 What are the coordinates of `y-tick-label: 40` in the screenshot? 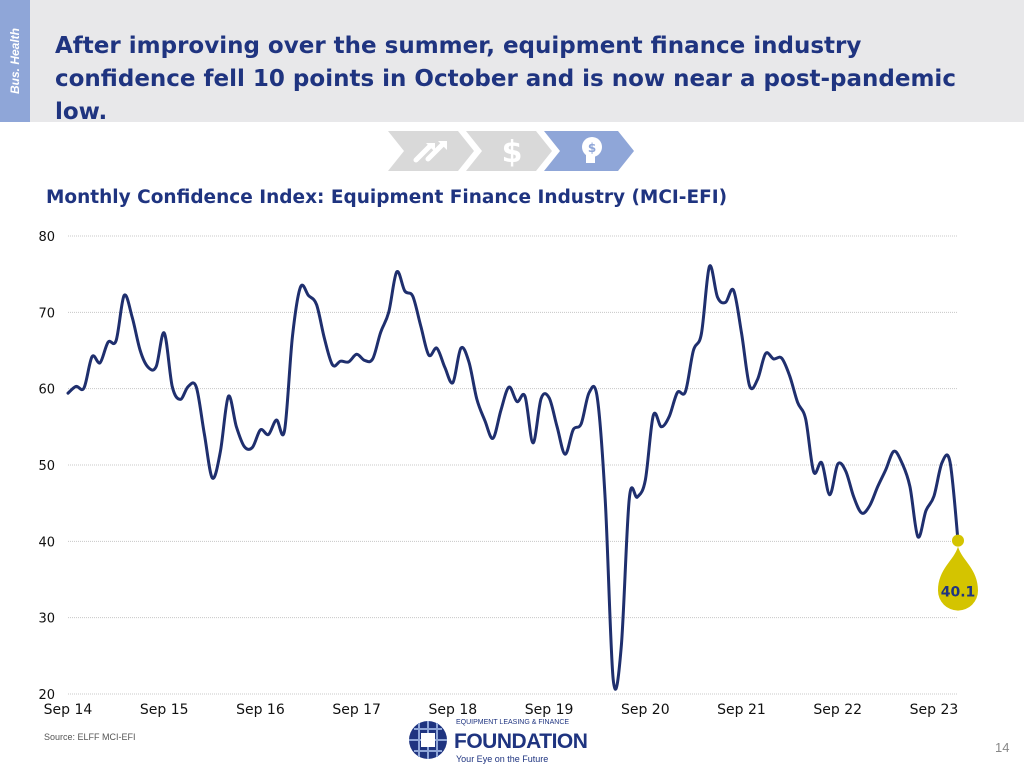 It's located at (46, 542).